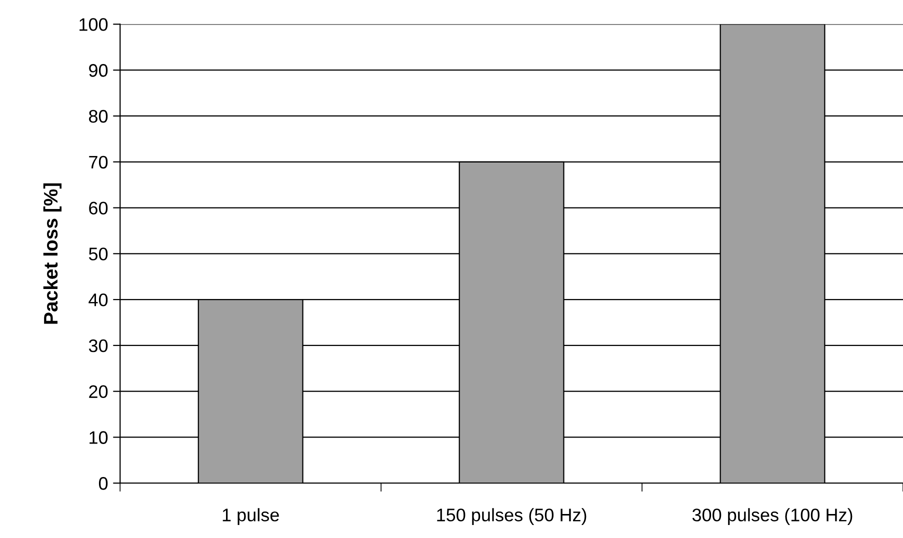 The image size is (903, 538). What do you see at coordinates (250, 516) in the screenshot?
I see `x-tick-label: 1 pulse` at bounding box center [250, 516].